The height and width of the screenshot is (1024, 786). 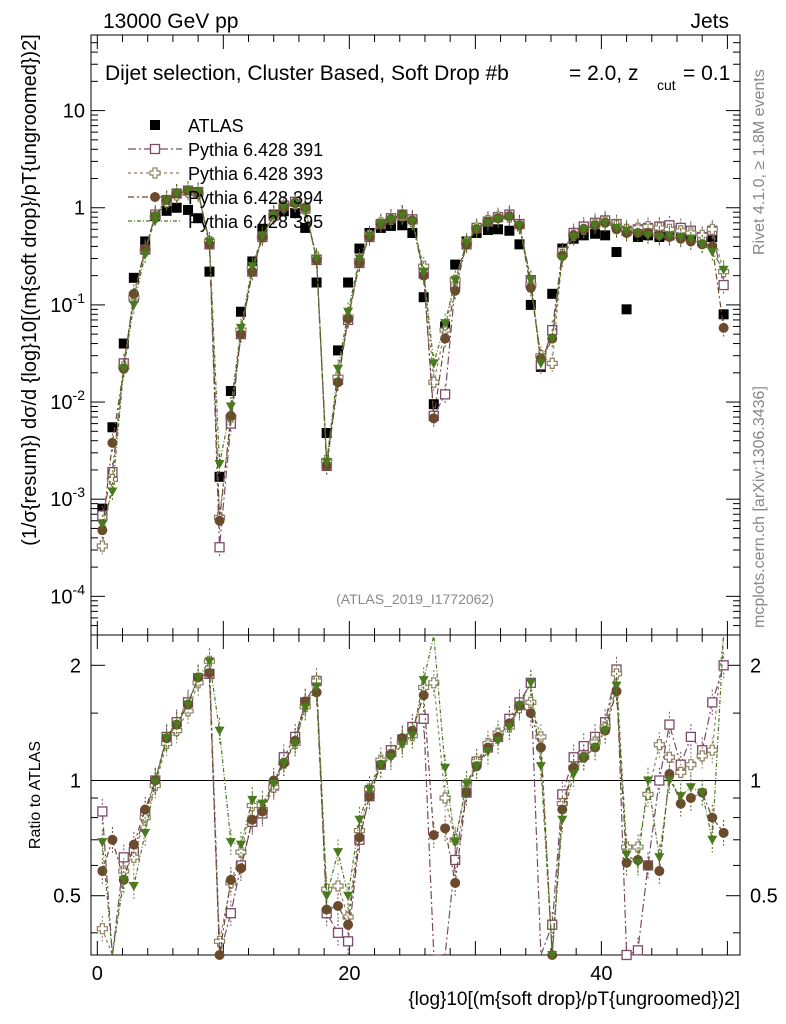 What do you see at coordinates (255, 198) in the screenshot?
I see `legend-label: Pythia 6.428 394` at bounding box center [255, 198].